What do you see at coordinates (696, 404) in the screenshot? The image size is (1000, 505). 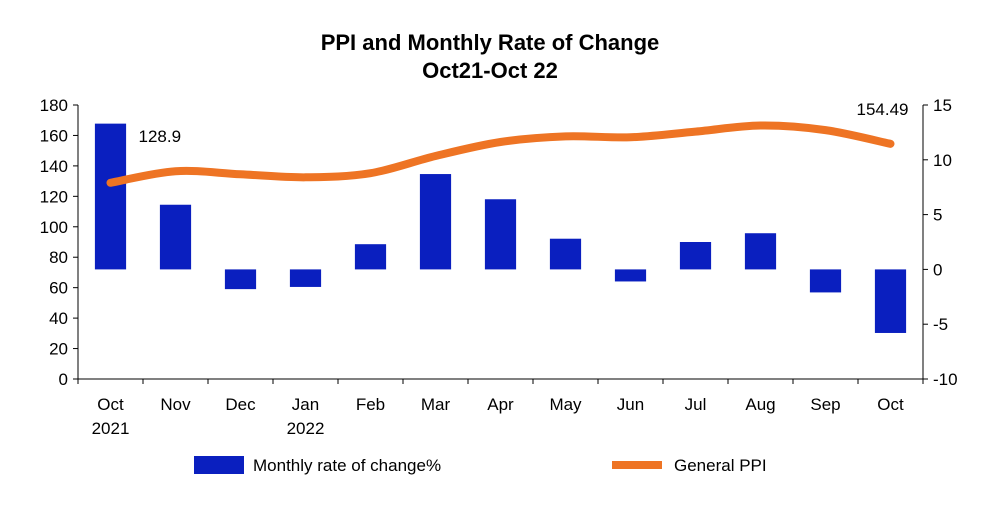 I see `x-tick-label: Jul` at bounding box center [696, 404].